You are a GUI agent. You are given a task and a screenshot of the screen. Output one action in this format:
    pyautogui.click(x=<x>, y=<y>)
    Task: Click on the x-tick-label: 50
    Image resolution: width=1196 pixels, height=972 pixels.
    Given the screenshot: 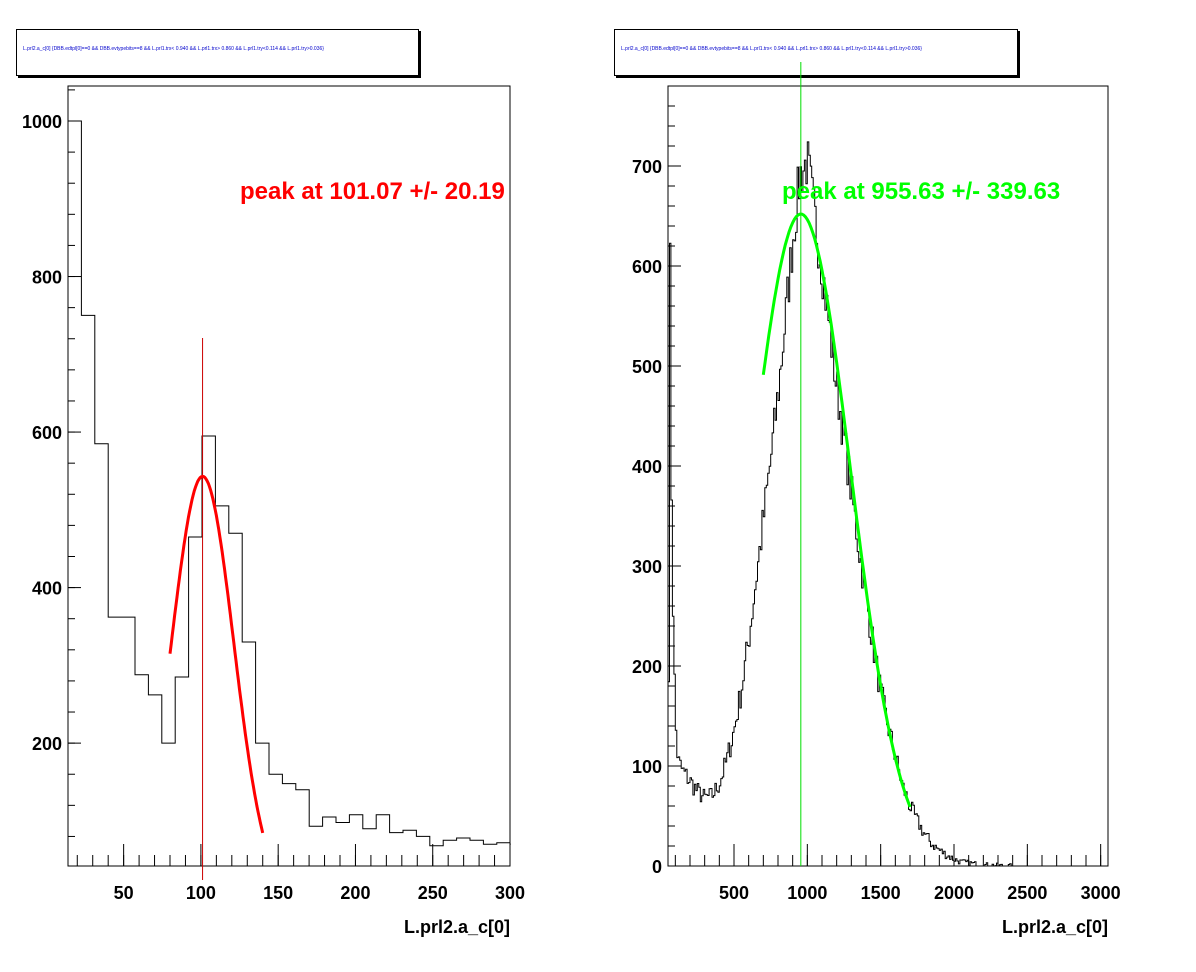 What is the action you would take?
    pyautogui.click(x=124, y=893)
    